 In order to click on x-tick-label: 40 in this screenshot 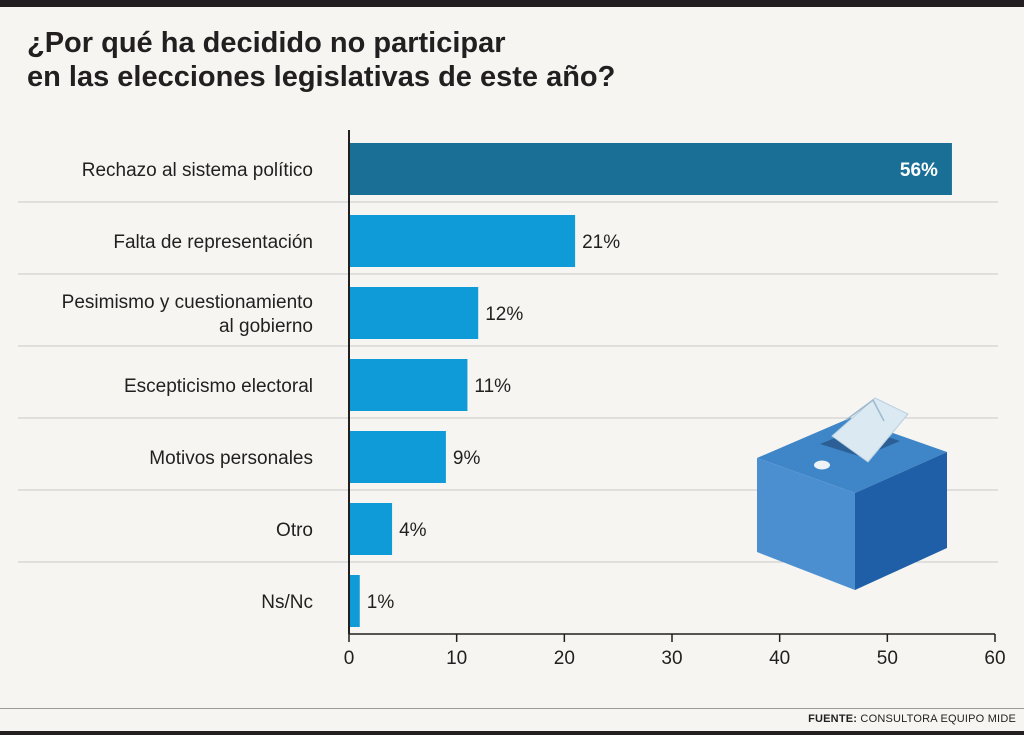, I will do `click(779, 658)`.